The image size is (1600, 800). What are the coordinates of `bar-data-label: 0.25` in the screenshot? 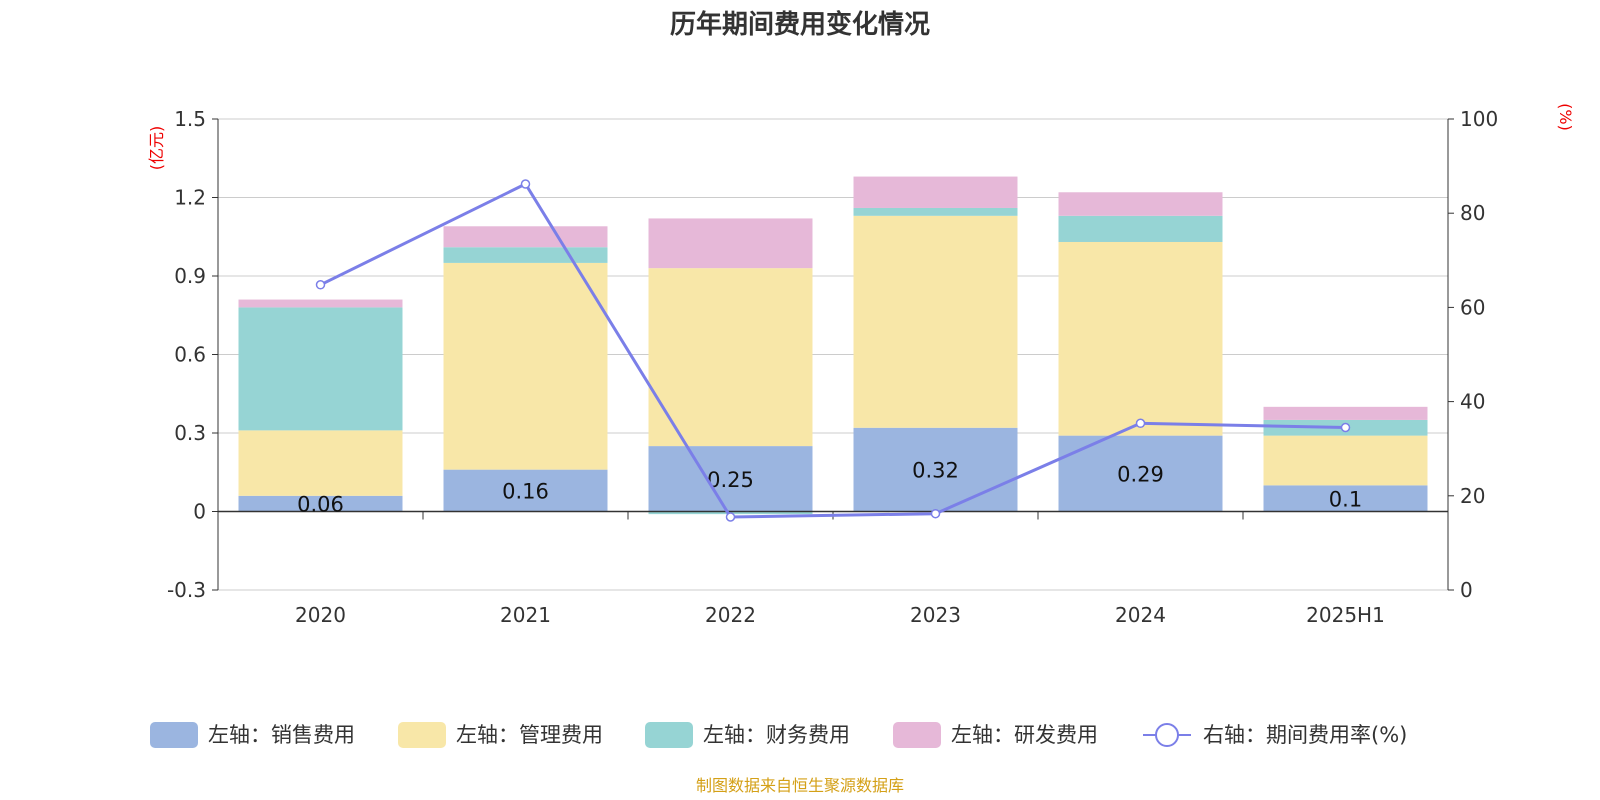 It's located at (730, 480).